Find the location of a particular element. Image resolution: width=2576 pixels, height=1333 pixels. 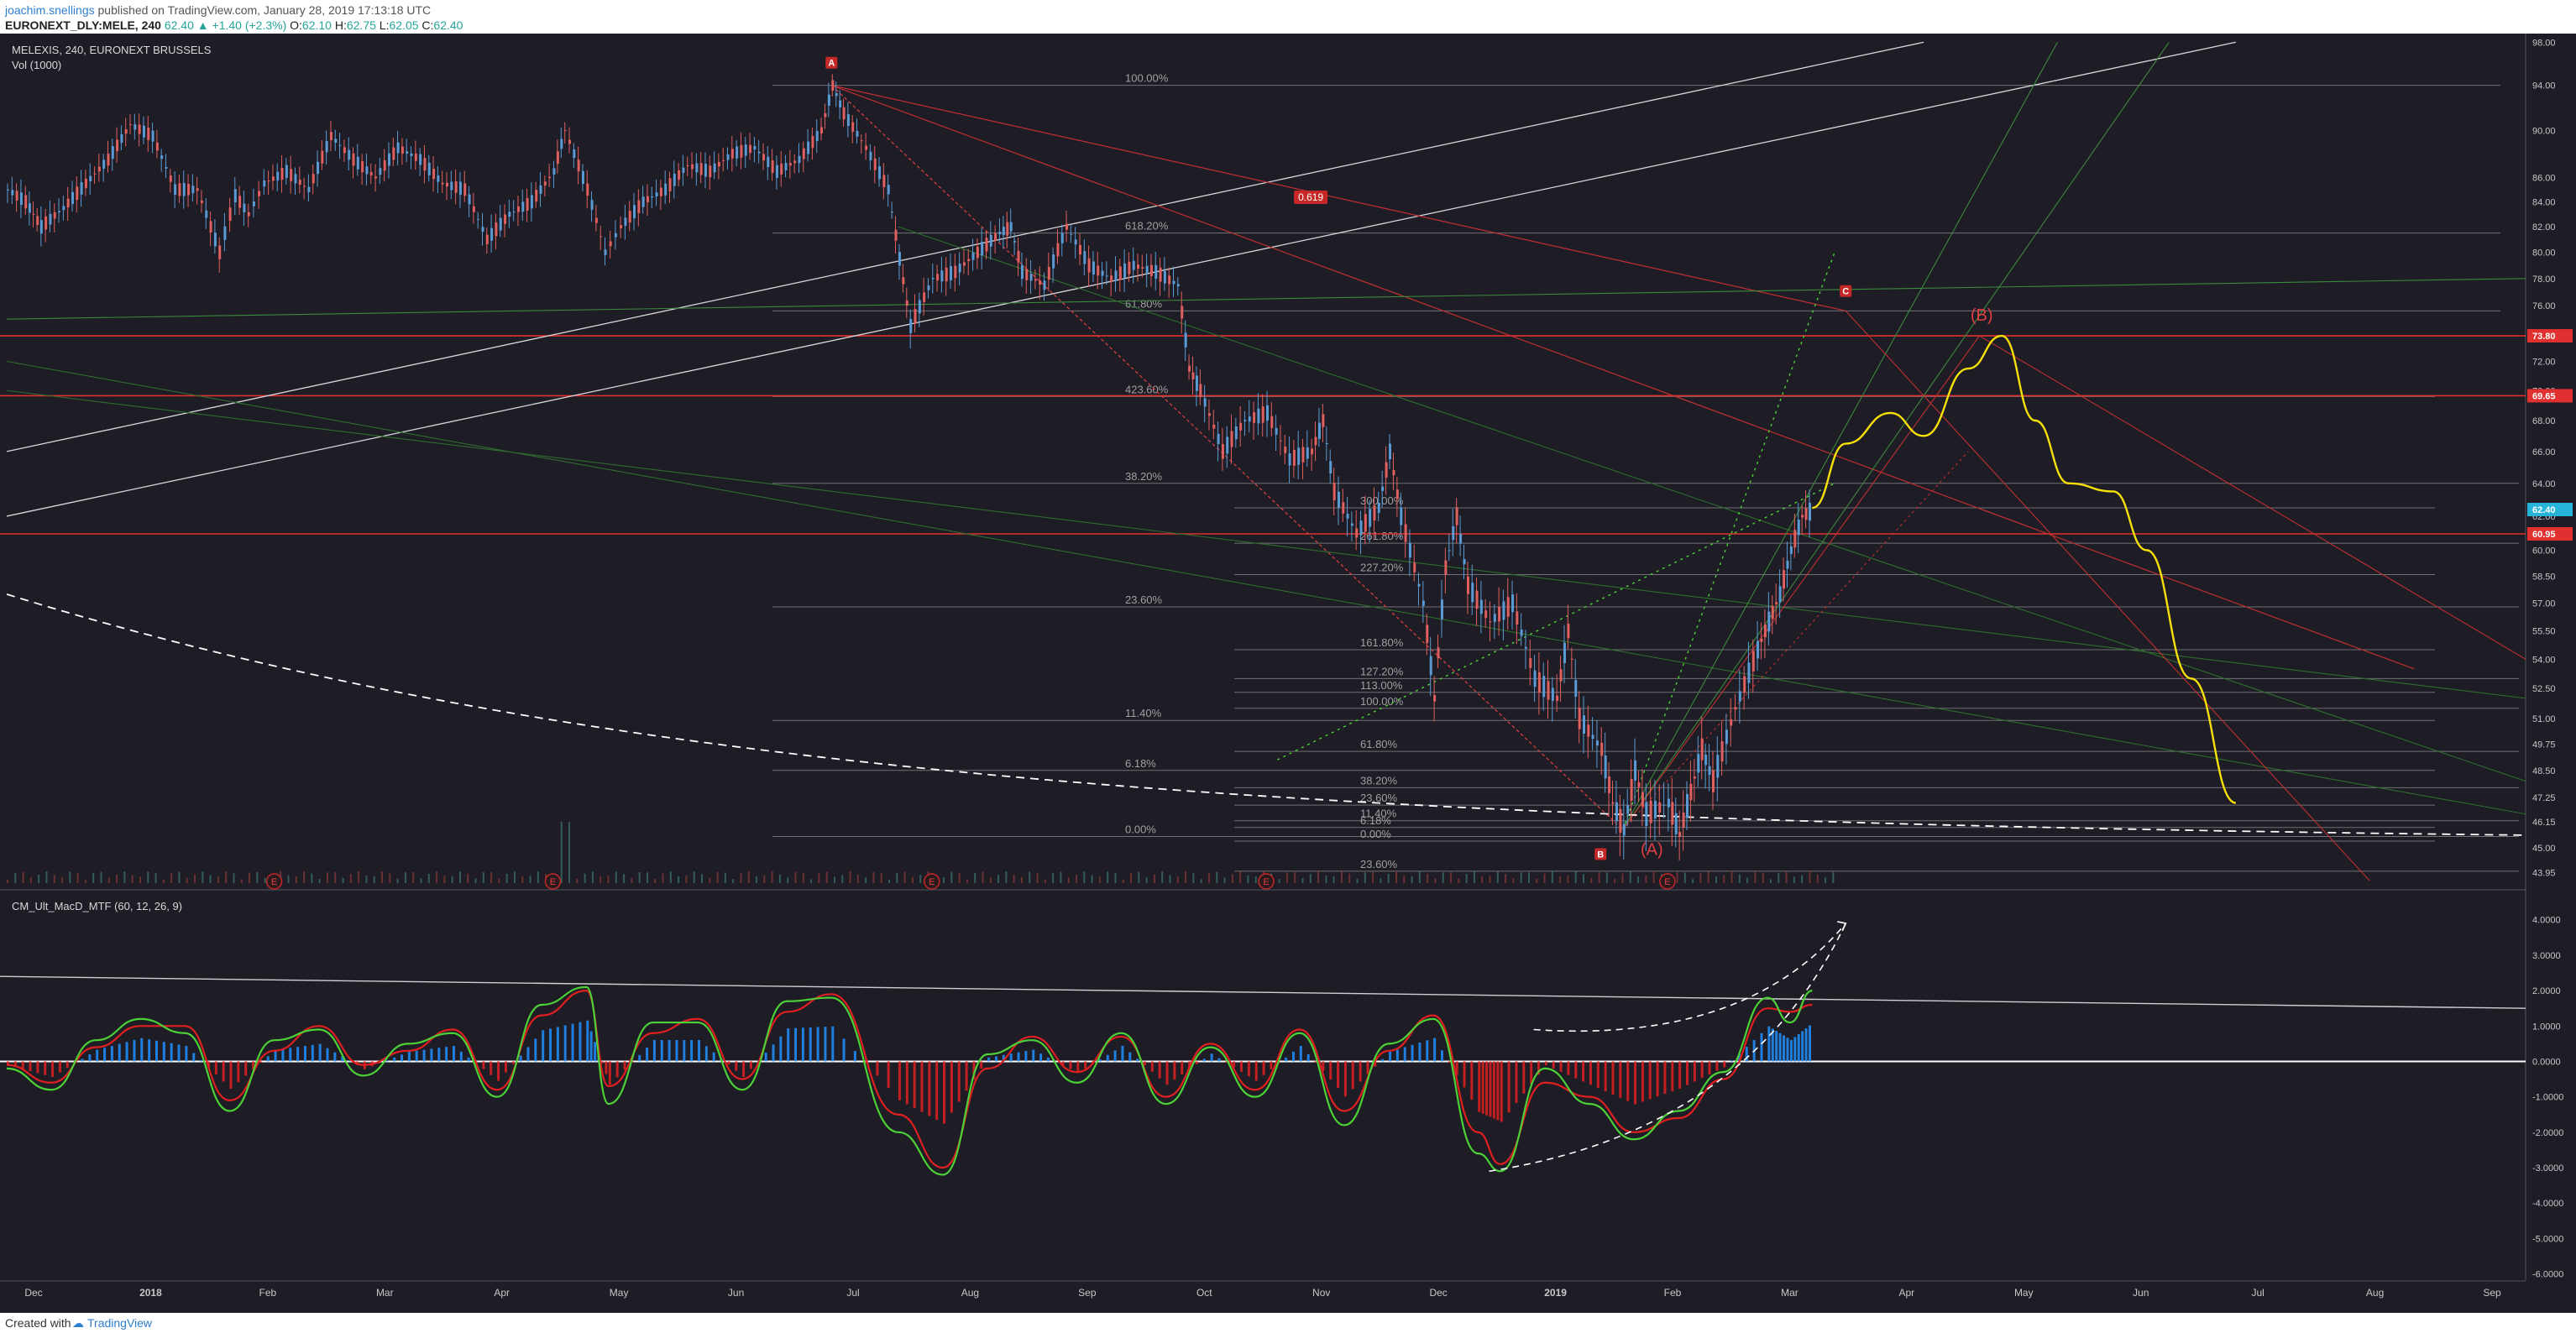

symbol-name: EURONEXT_DLY:MELE, 240 is located at coordinates (83, 25).